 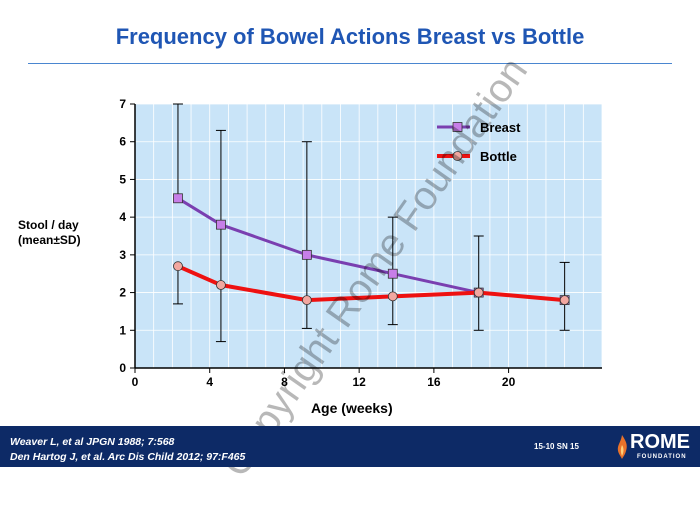 I want to click on footer-bar, so click(x=350, y=446).